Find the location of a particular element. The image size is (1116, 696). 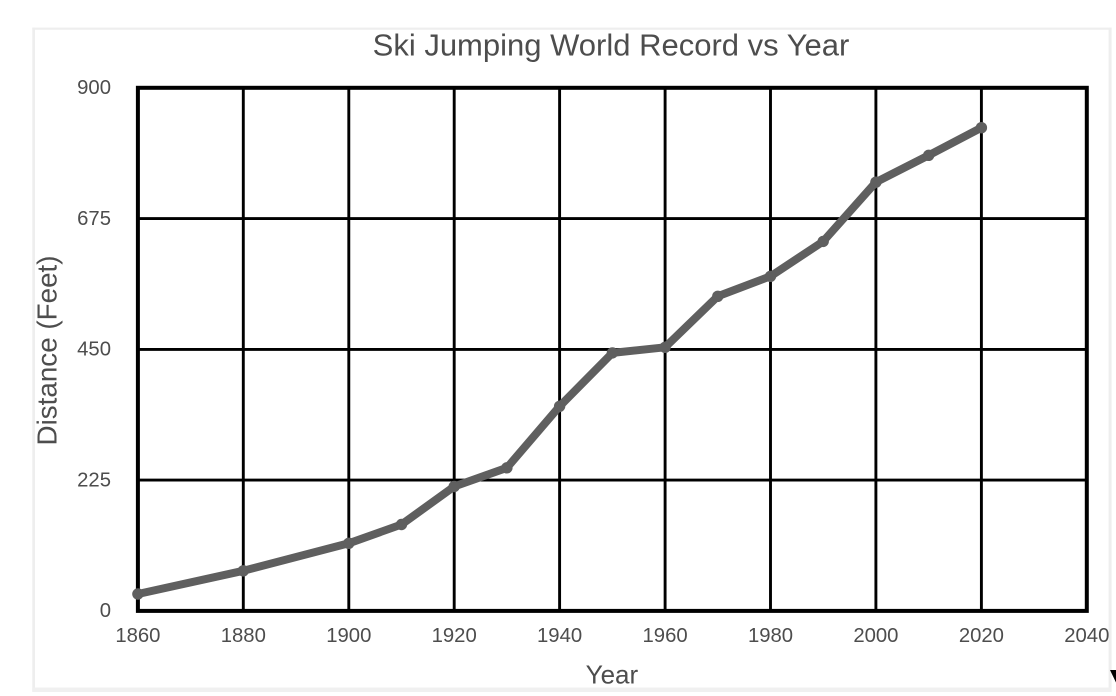

svg-text: 900 is located at coordinates (94, 88).